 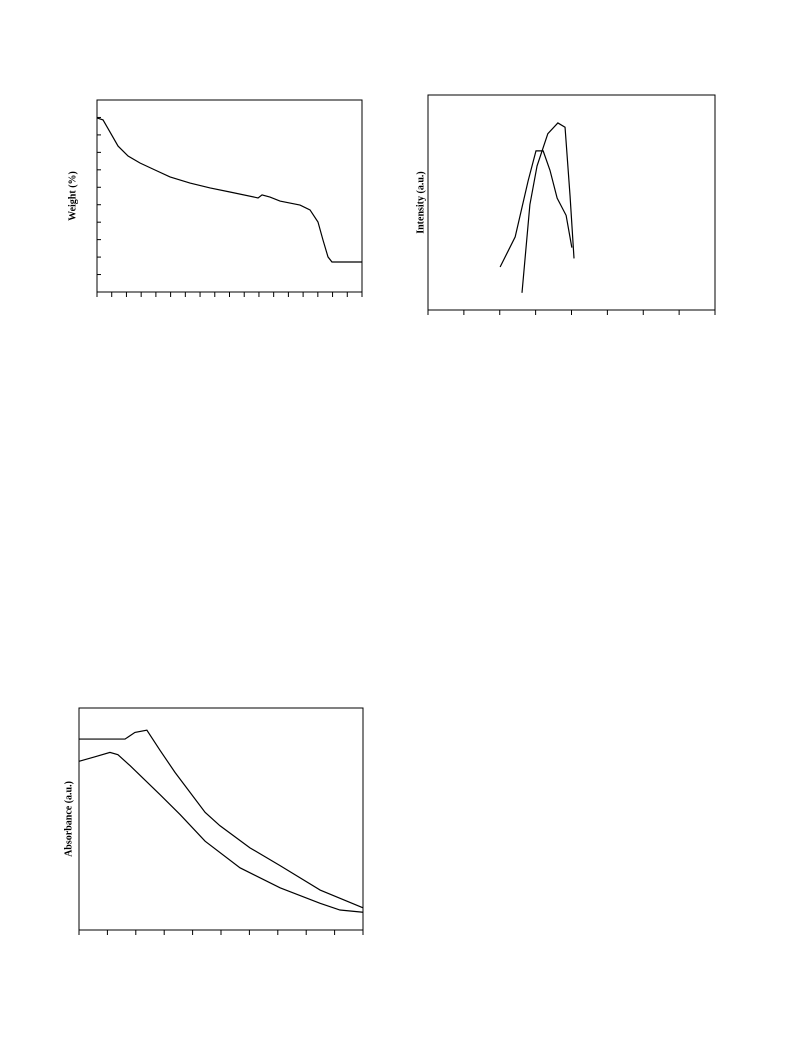 I want to click on y-axis-label: Weight (%), so click(x=72, y=196).